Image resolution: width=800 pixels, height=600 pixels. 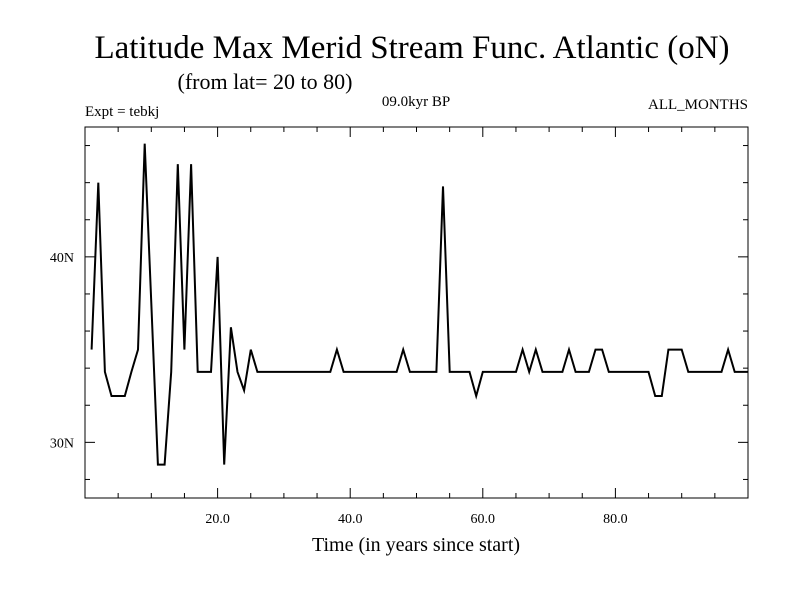 I want to click on experiment-label: Expt = tebkj, so click(x=122, y=112).